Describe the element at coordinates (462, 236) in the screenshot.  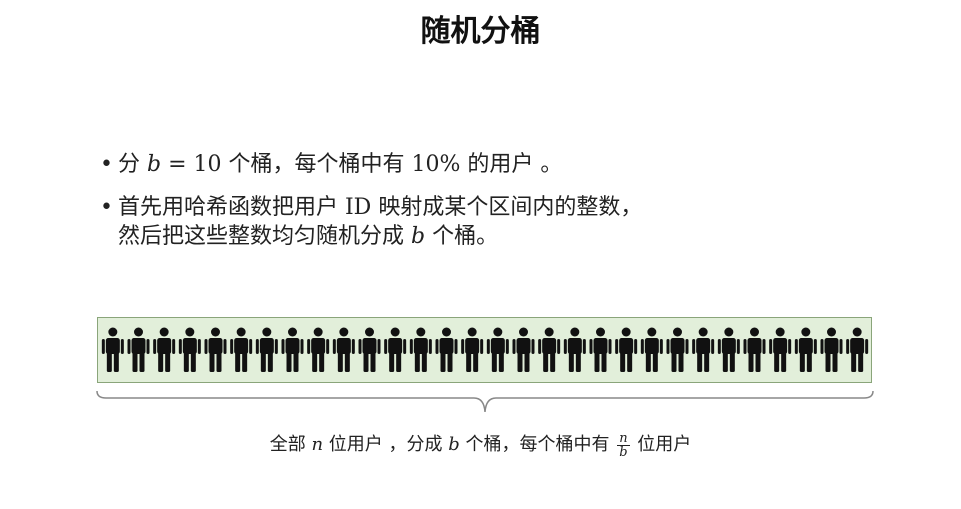
I see `bullet-text: 个桶。` at that location.